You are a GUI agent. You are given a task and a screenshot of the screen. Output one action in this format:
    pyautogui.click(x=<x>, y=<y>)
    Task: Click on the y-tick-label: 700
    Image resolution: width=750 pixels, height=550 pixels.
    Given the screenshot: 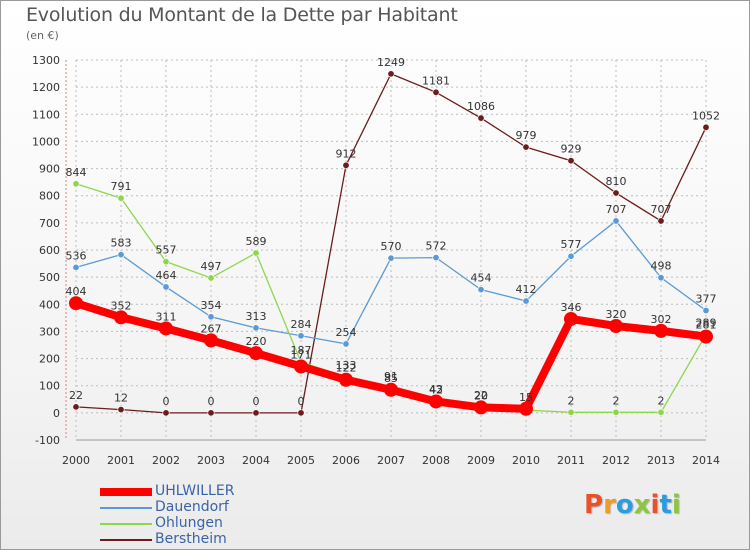 What is the action you would take?
    pyautogui.click(x=49, y=223)
    